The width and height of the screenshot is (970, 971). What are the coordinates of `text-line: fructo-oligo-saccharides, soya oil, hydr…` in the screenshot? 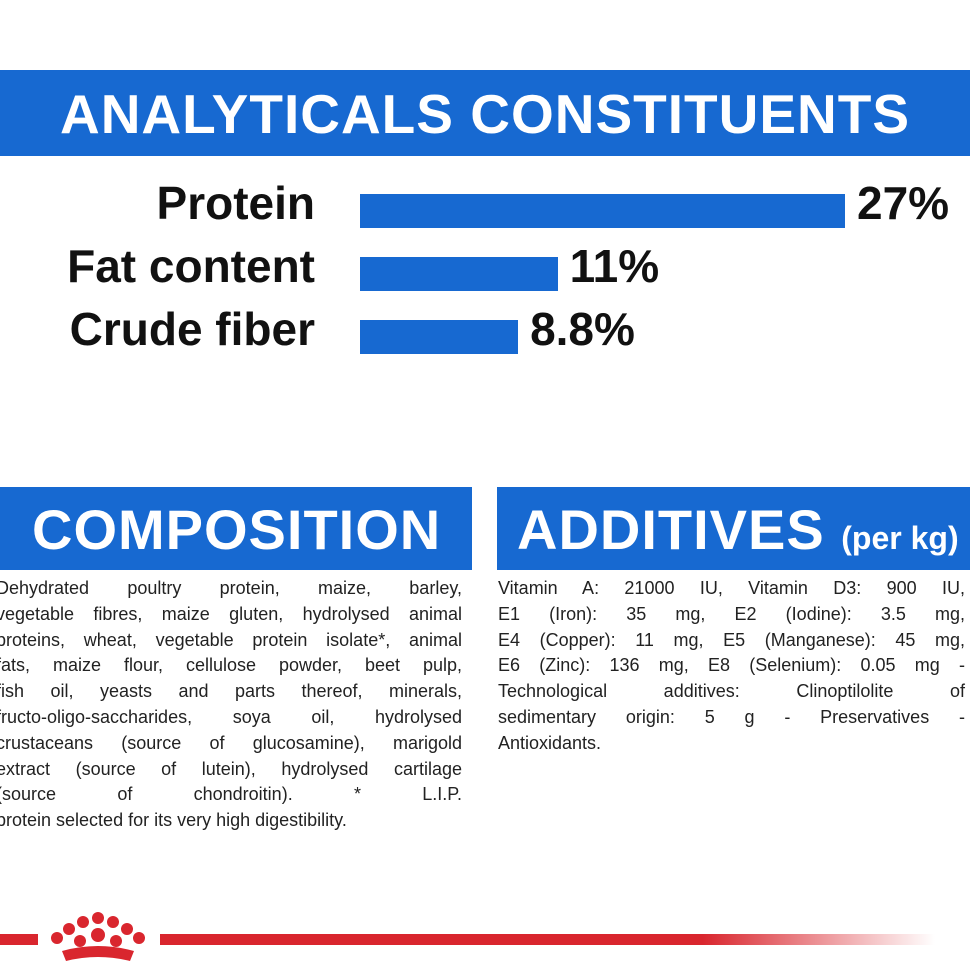 It's located at (231, 716).